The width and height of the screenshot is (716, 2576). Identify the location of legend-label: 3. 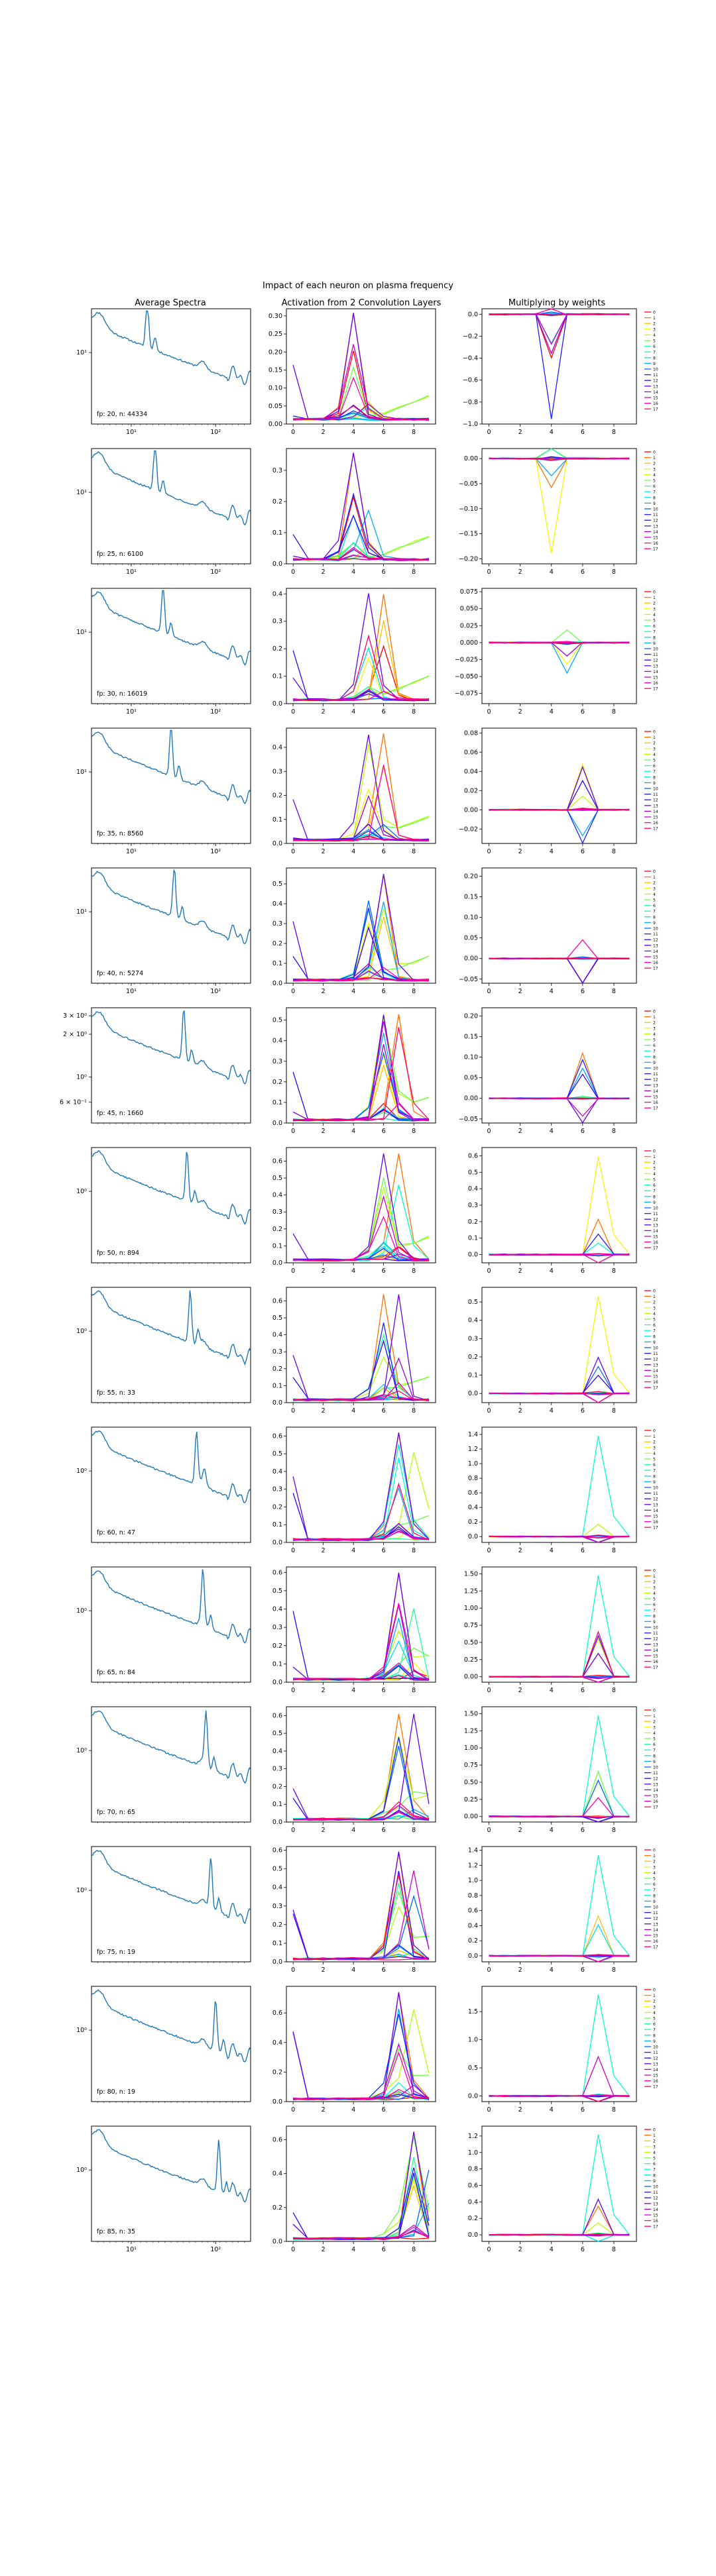
(654, 470).